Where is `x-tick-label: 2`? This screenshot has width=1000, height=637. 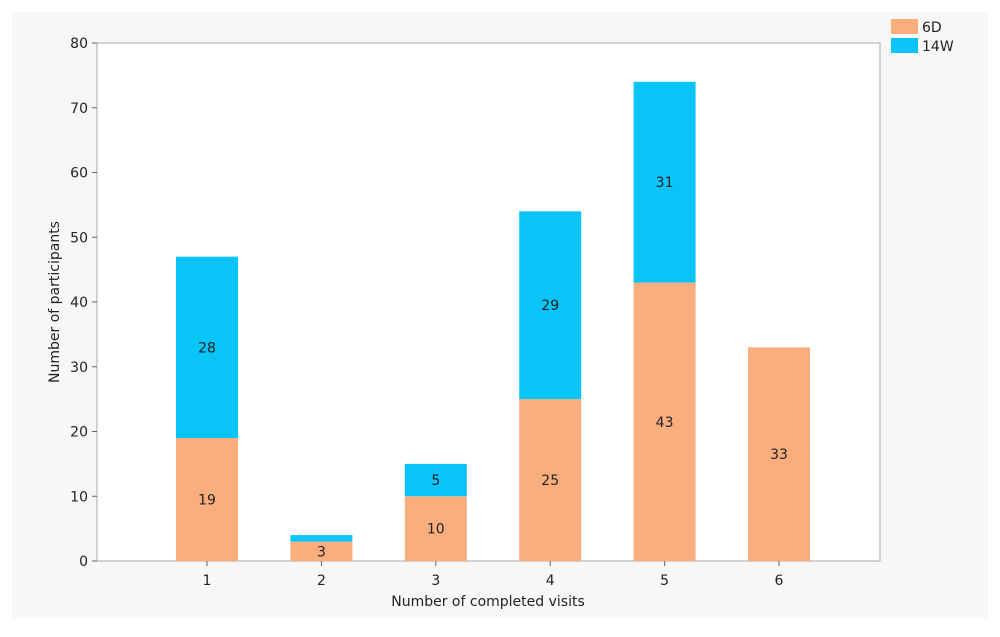
x-tick-label: 2 is located at coordinates (321, 581).